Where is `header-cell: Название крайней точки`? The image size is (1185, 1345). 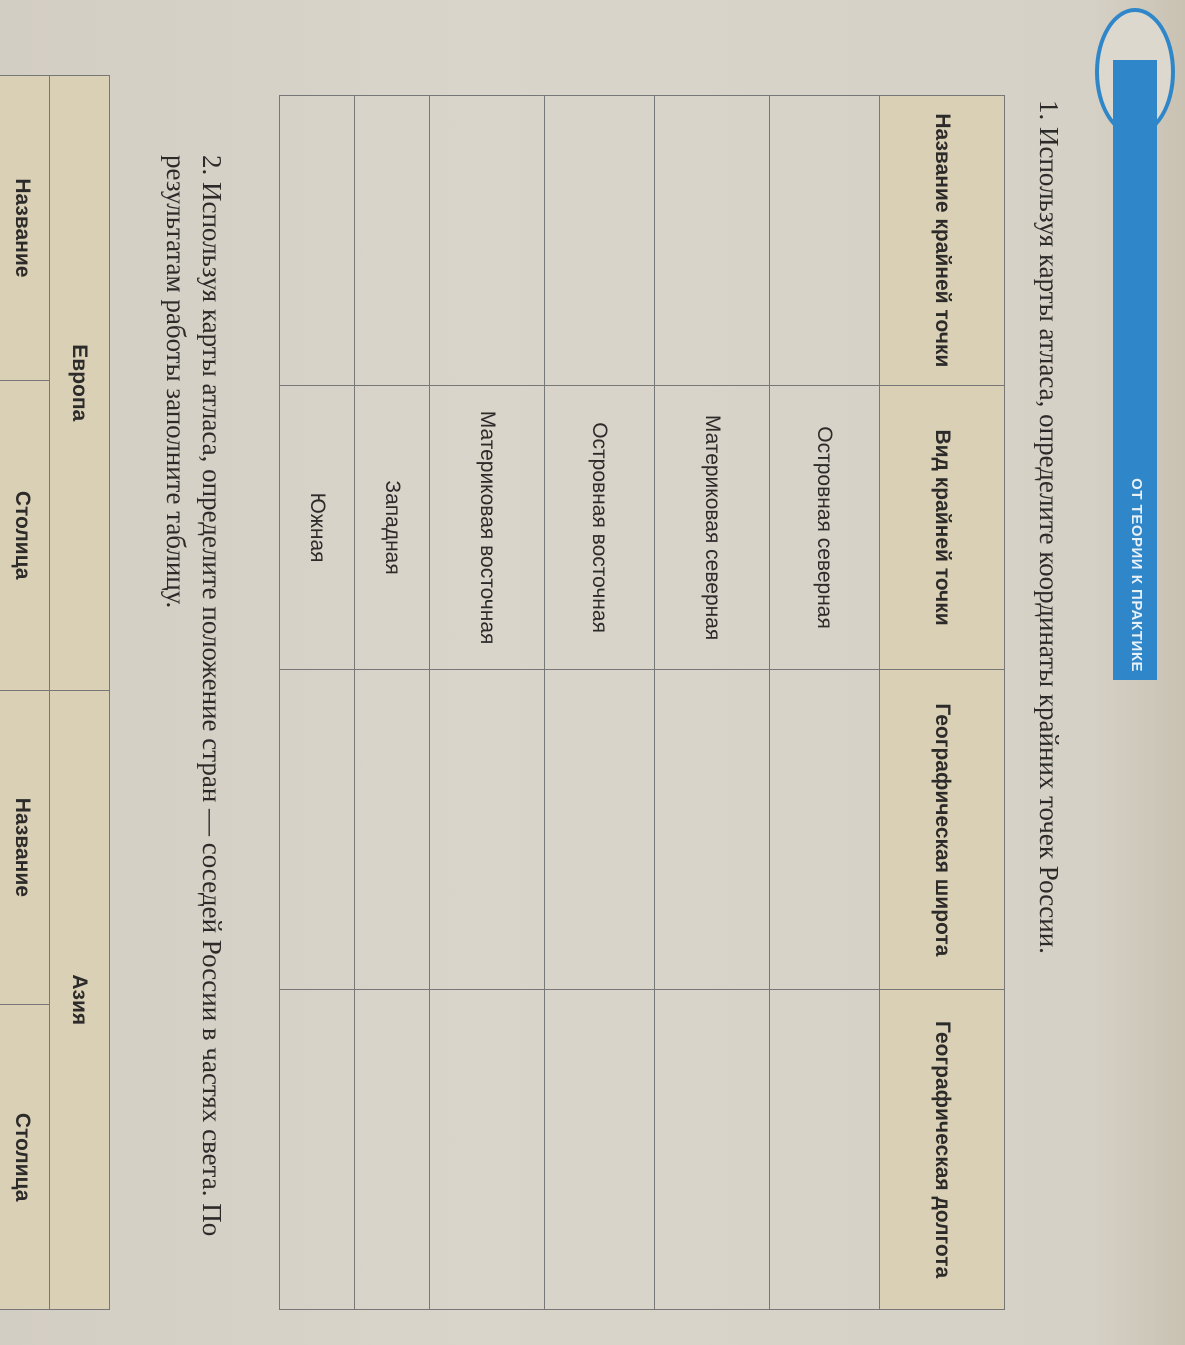
header-cell: Название крайней точки is located at coordinates (942, 240).